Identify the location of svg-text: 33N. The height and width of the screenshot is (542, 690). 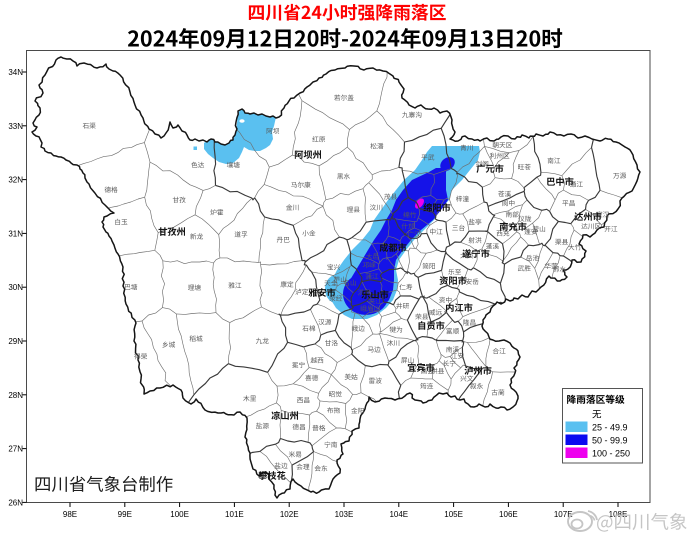
(15, 126).